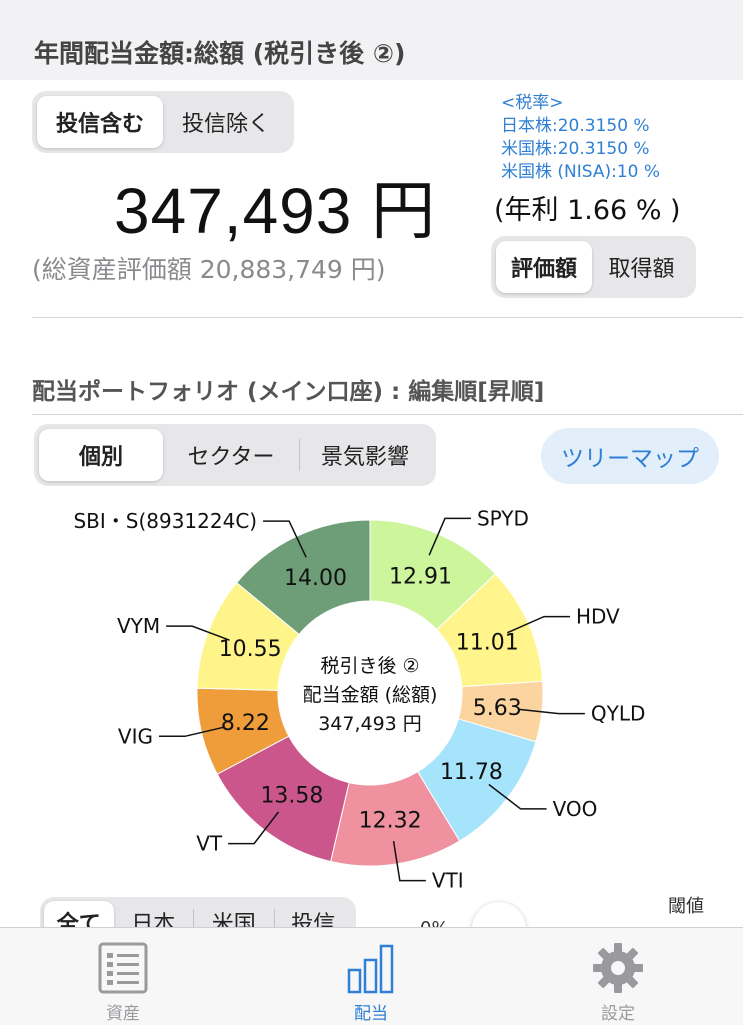  I want to click on treemap-button: ツリーマップ, so click(630, 456).